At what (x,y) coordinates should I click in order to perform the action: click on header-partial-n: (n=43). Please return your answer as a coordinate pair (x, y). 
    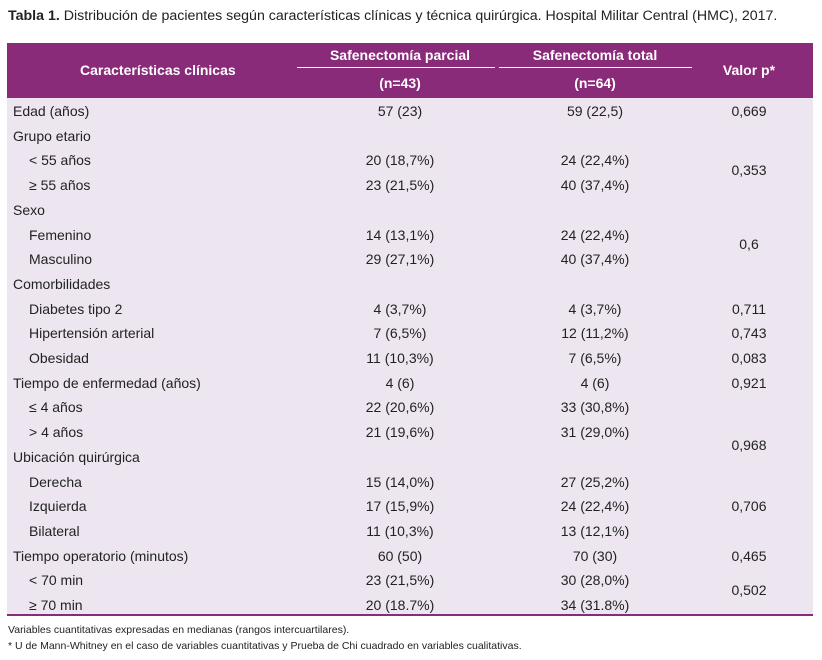
    Looking at the image, I should click on (400, 83).